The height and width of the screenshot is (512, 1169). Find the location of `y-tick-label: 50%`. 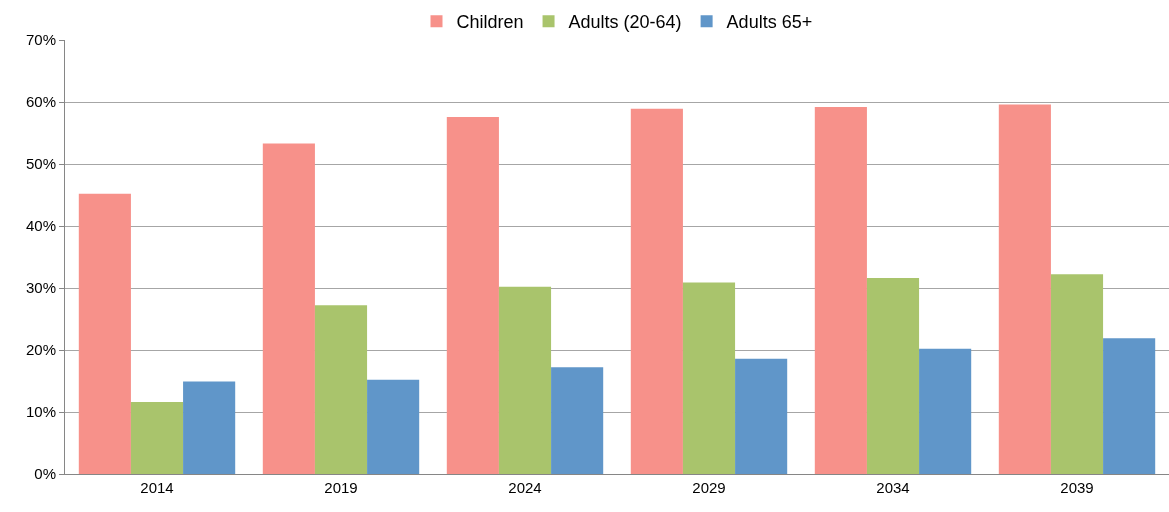

y-tick-label: 50% is located at coordinates (40, 164).